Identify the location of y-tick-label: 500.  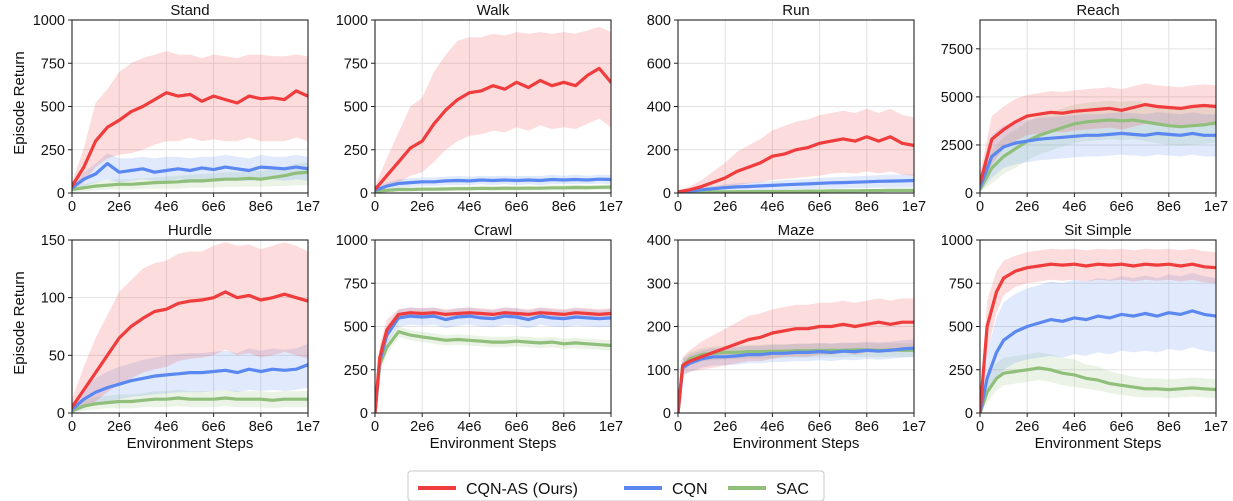
(356, 328).